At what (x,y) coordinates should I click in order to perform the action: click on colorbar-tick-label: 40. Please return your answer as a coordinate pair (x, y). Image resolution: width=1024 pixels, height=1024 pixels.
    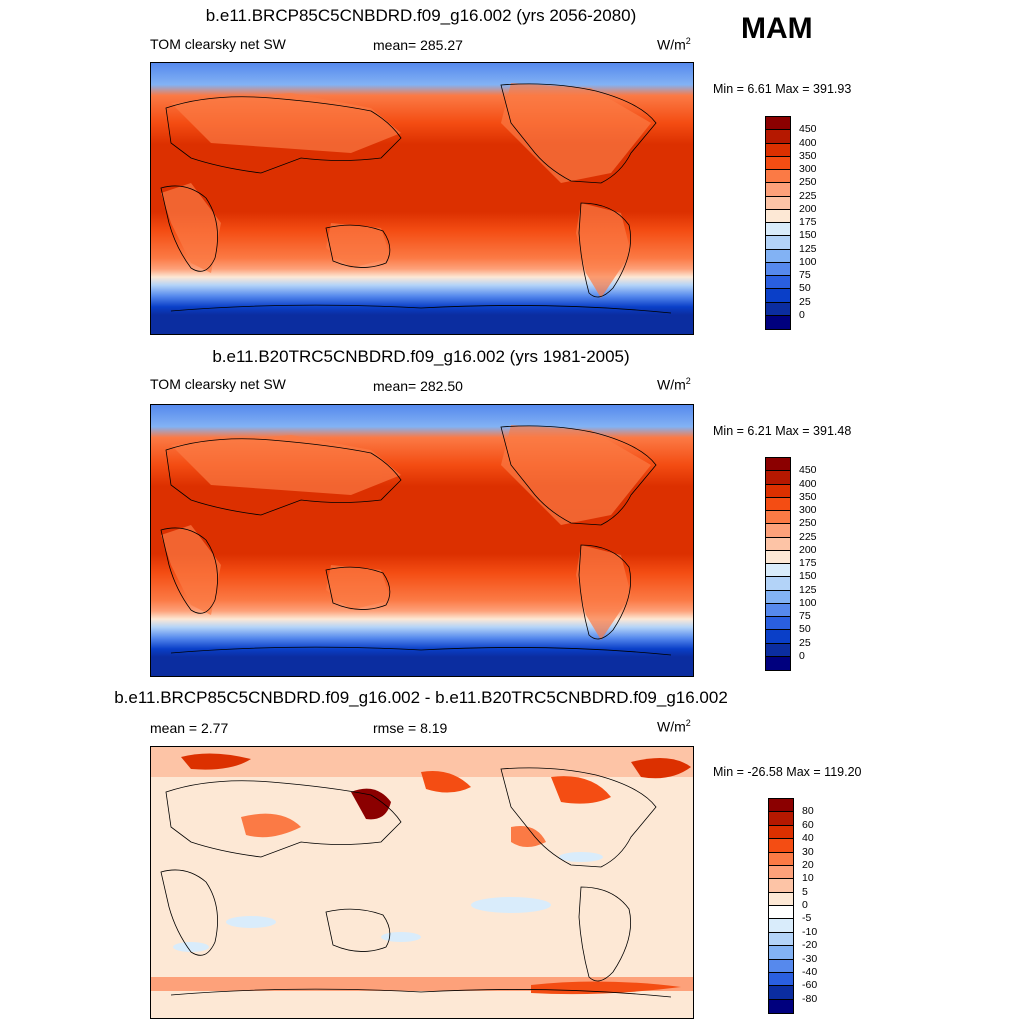
    Looking at the image, I should click on (808, 838).